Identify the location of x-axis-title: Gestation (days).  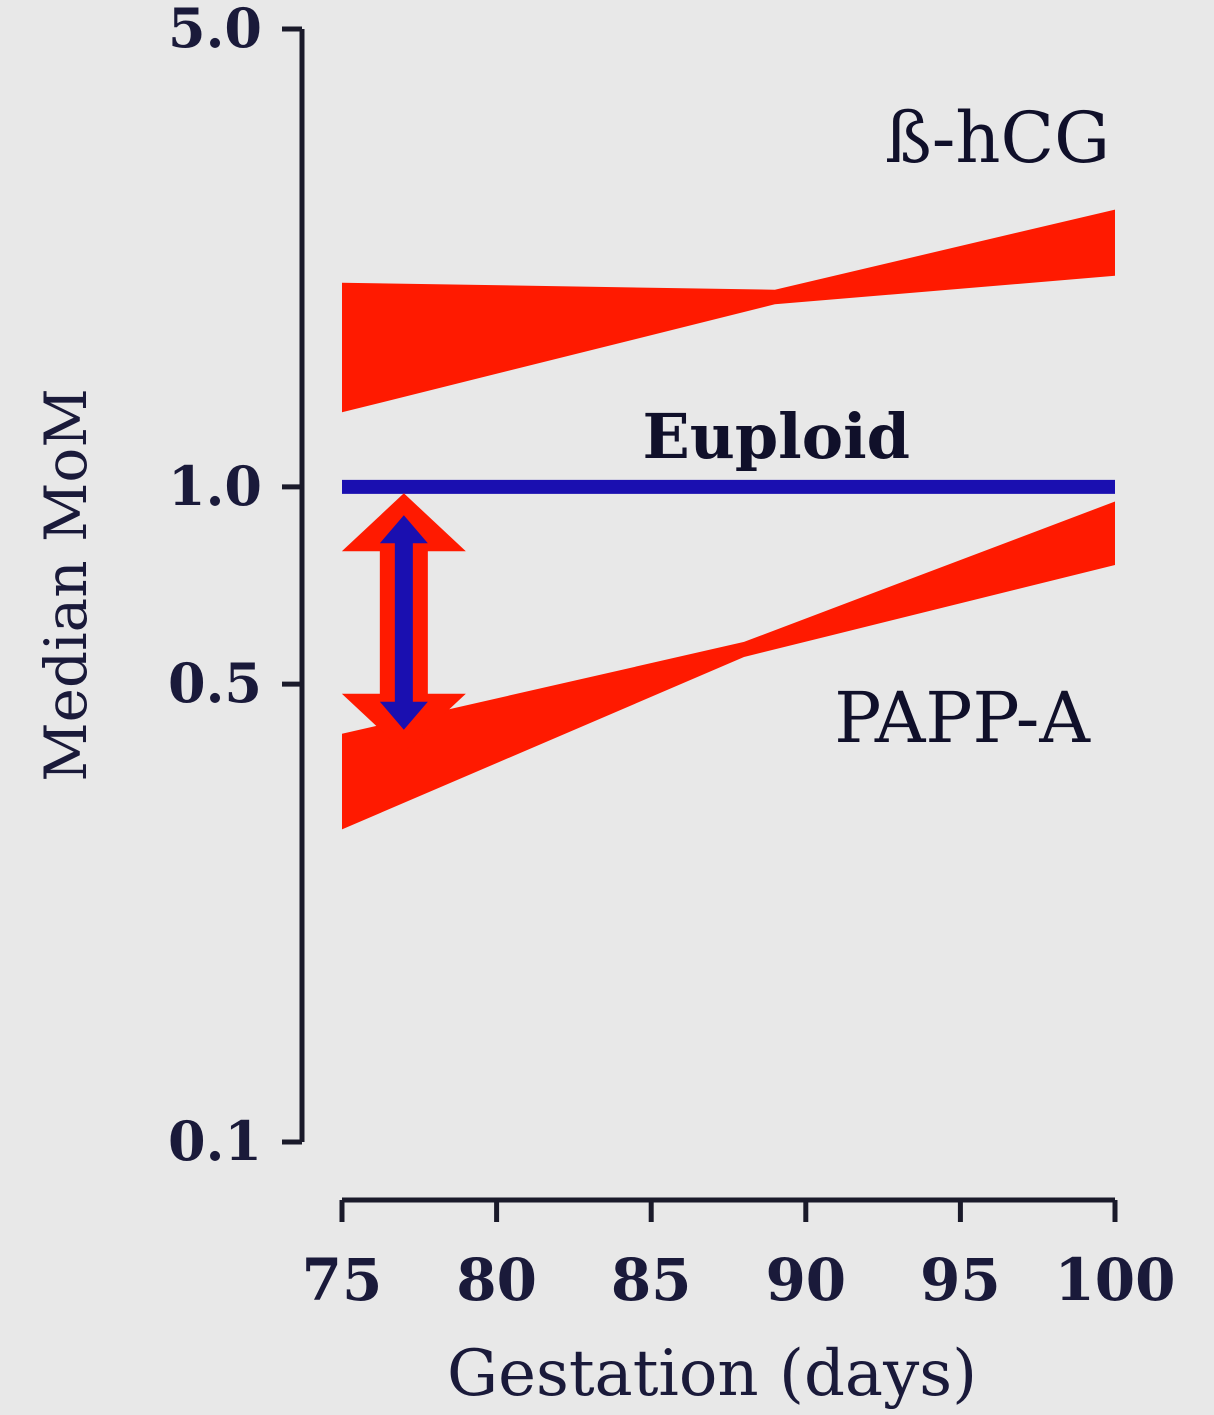
(712, 1374).